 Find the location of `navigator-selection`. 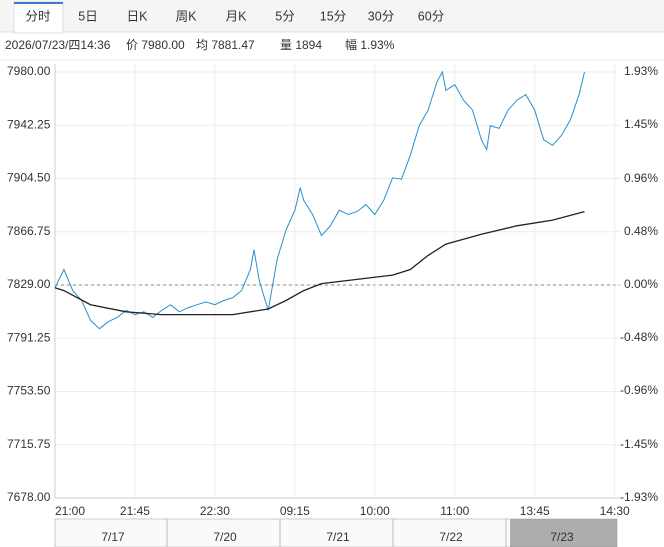

navigator-selection is located at coordinates (563, 533).